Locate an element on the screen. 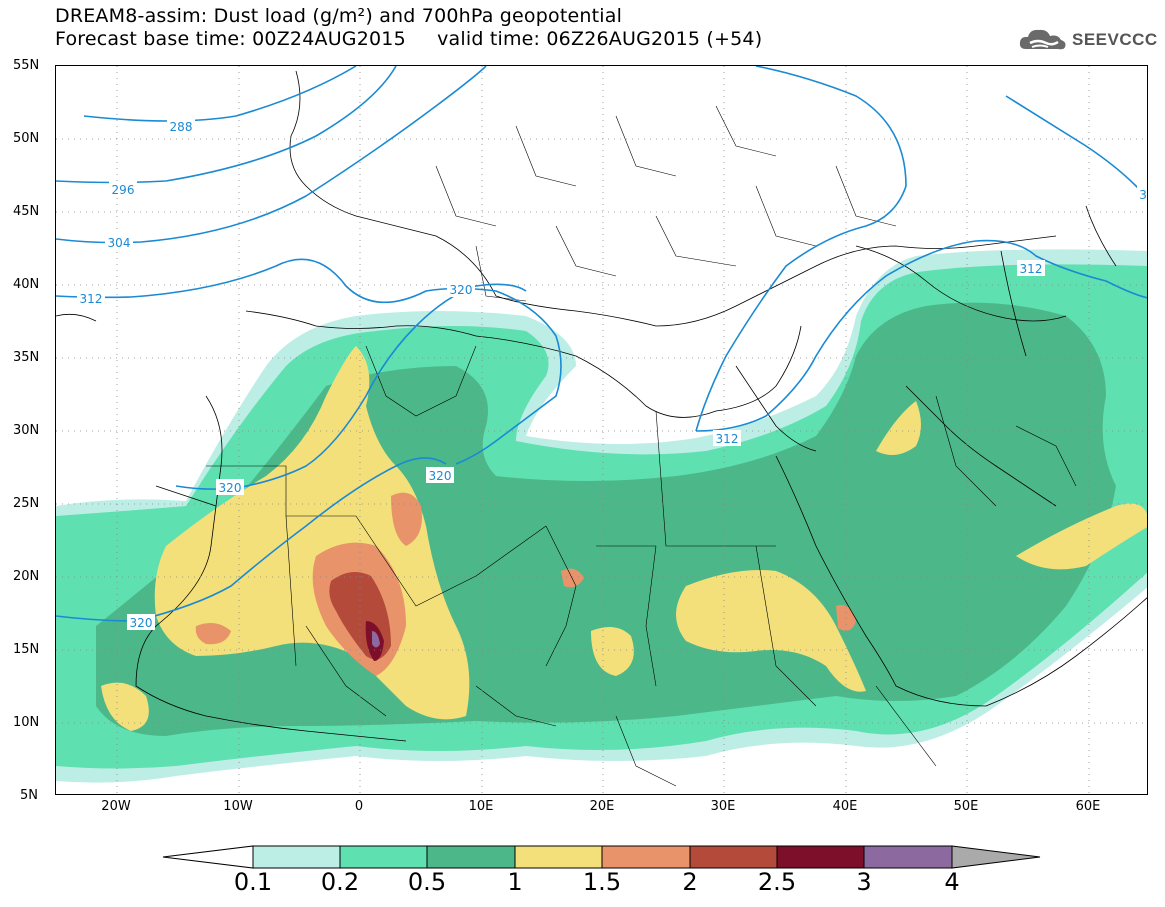  dust-band-1.5-b is located at coordinates (406, 519).